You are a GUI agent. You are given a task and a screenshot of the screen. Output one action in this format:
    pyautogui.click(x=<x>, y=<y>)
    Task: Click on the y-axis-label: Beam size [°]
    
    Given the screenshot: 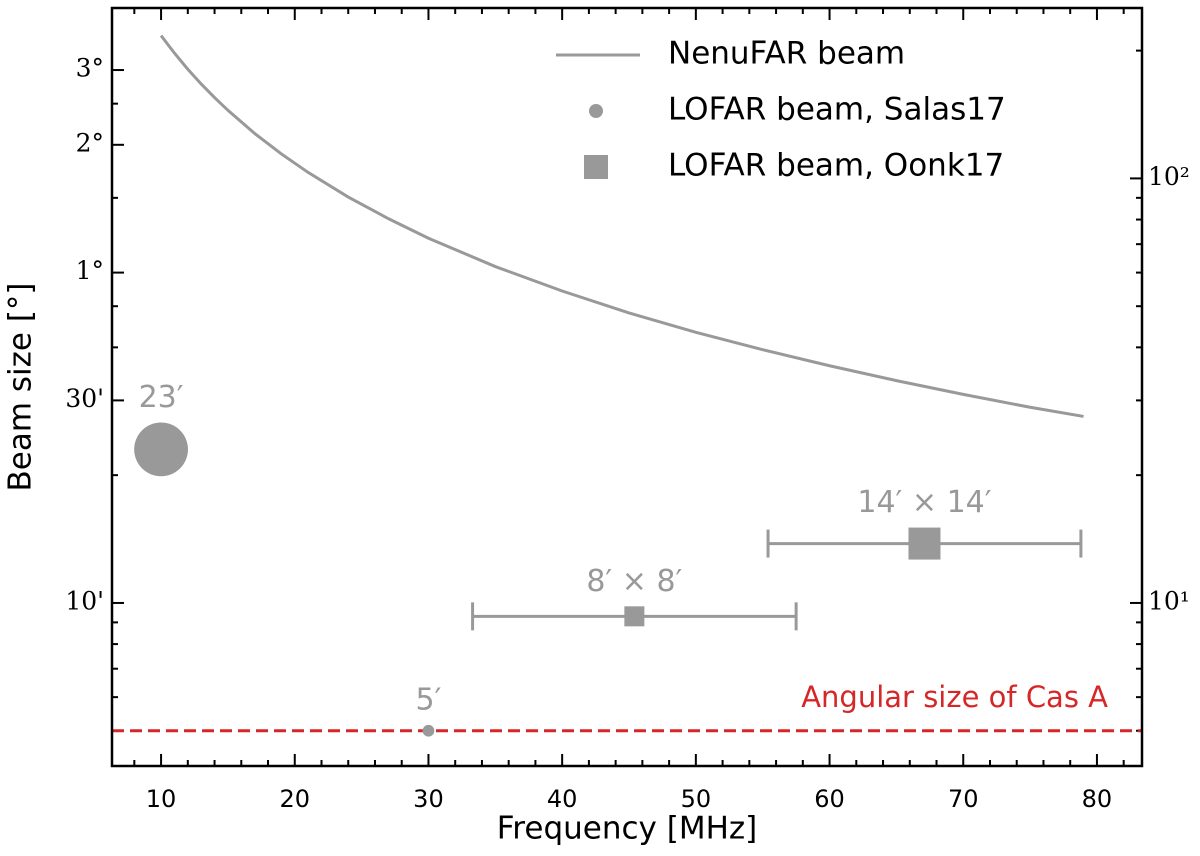 What is the action you would take?
    pyautogui.click(x=21, y=386)
    